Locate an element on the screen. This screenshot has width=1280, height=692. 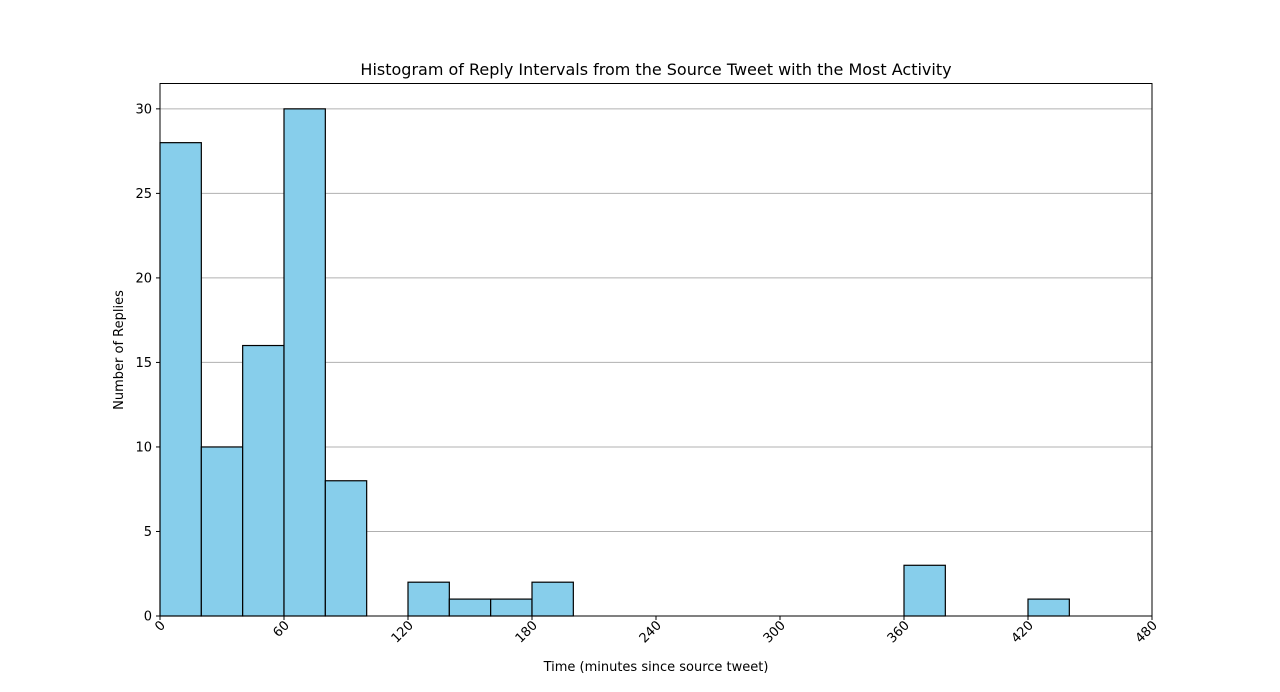
y-tick-label: 20 is located at coordinates (143, 278).